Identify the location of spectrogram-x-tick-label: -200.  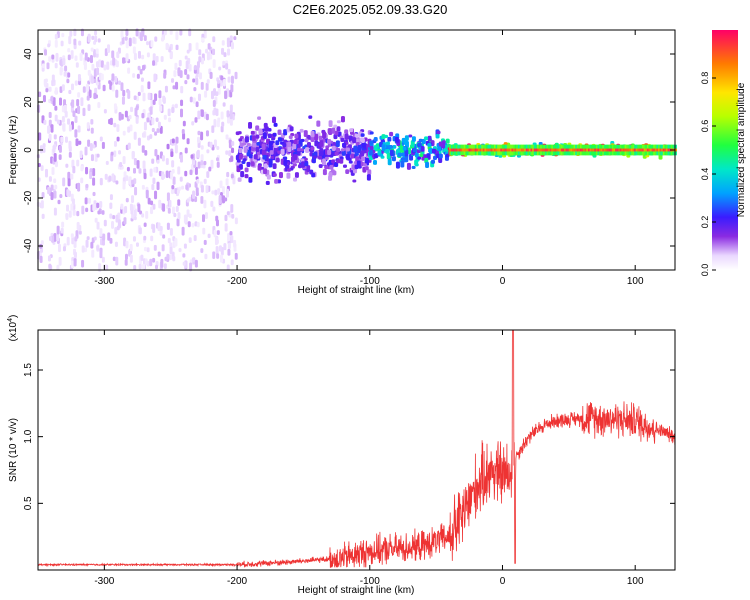
(237, 281).